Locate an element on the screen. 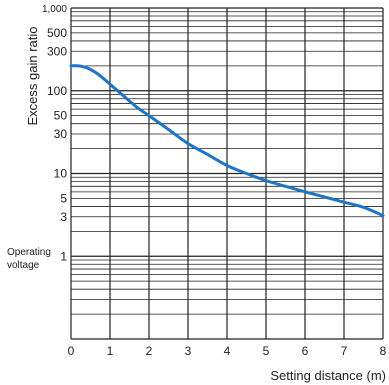 This screenshot has height=385, width=389. y-tick-label: 100 is located at coordinates (57, 91).